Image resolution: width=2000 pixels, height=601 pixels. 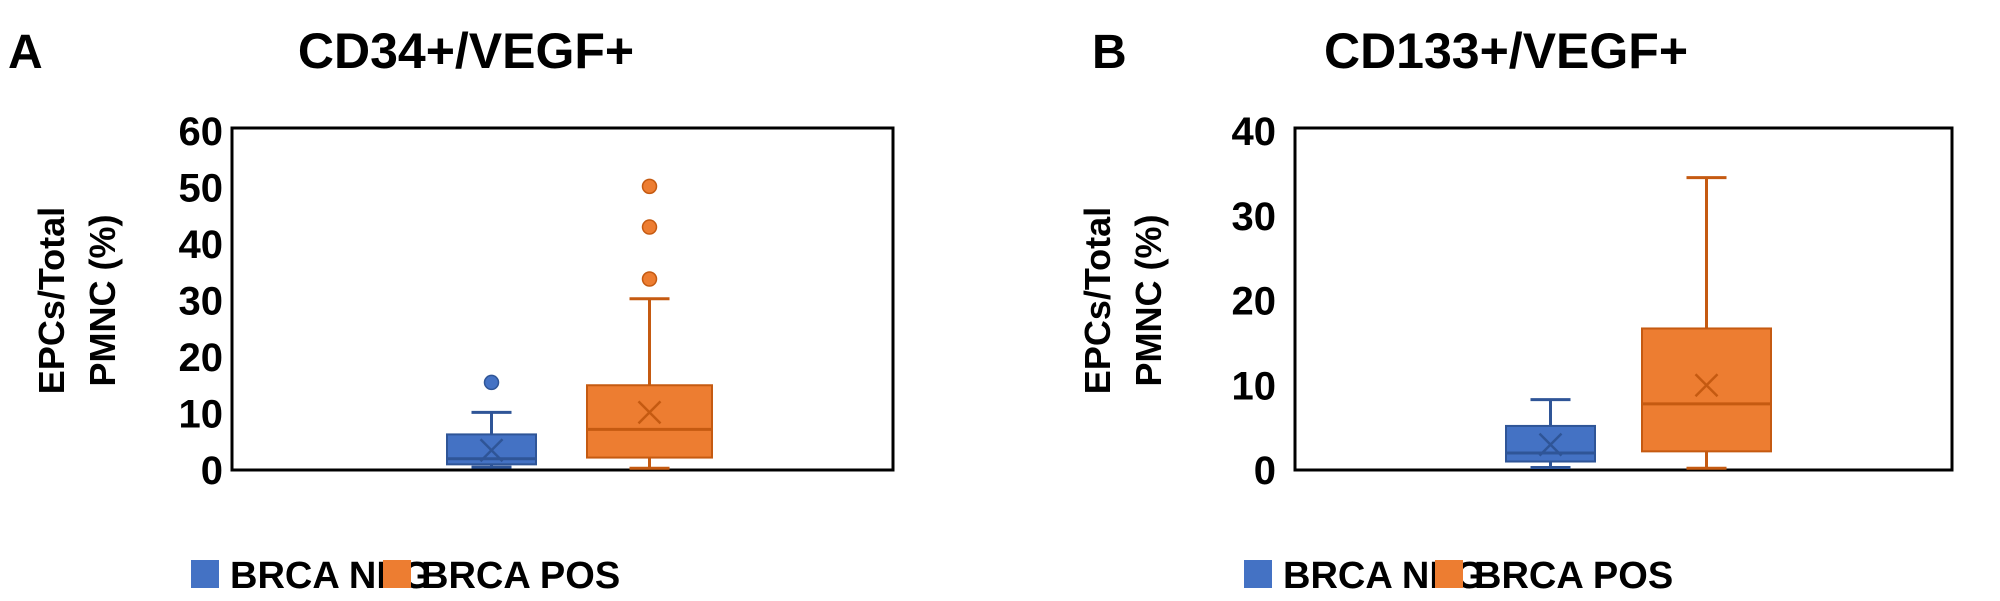 What do you see at coordinates (201, 132) in the screenshot?
I see `y-tick-label: 60` at bounding box center [201, 132].